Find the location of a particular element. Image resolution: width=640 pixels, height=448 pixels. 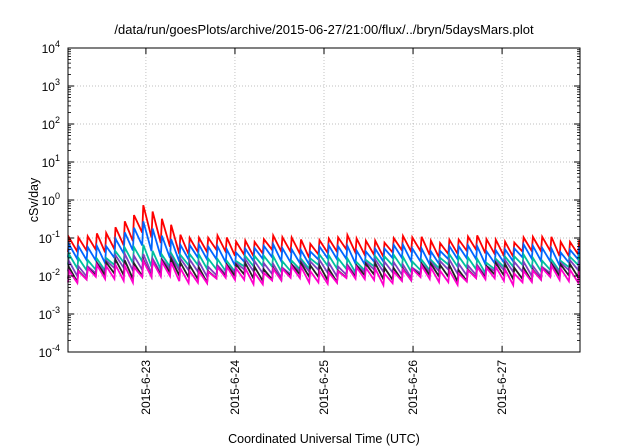

y-tick-label: 10¹ is located at coordinates (51, 161).